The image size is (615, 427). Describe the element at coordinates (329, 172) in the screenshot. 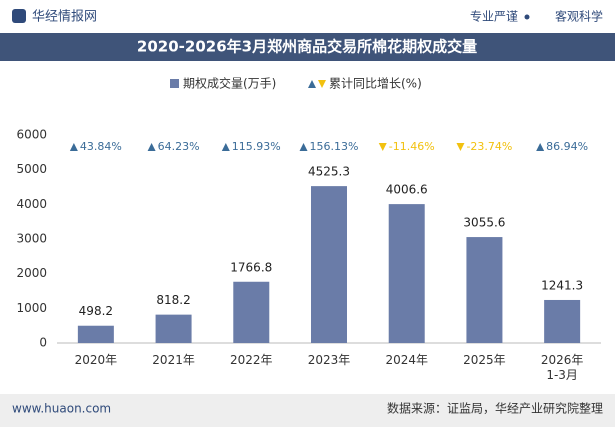

I see `value-label: 4525.3` at that location.